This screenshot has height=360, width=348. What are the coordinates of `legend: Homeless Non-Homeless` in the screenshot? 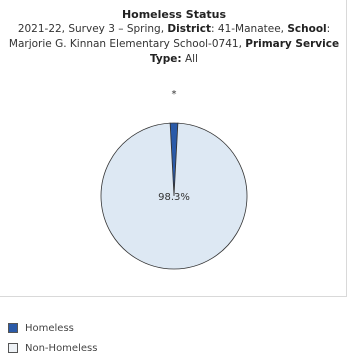 It's located at (52, 340).